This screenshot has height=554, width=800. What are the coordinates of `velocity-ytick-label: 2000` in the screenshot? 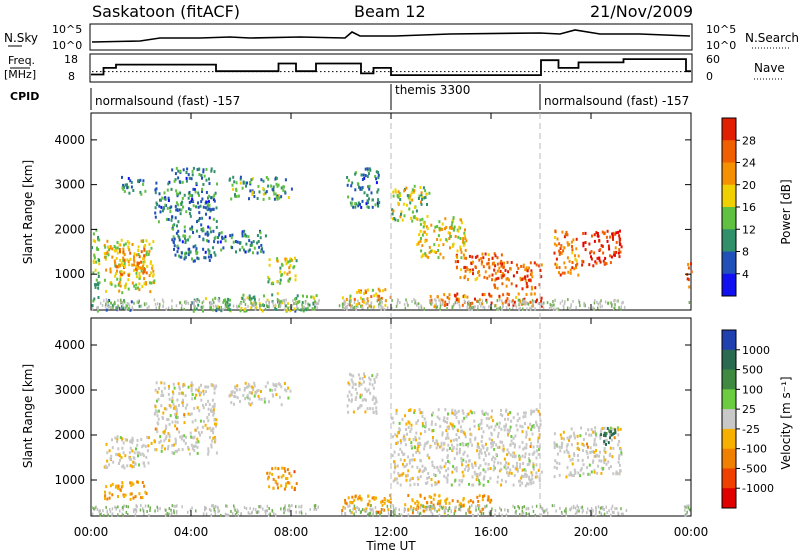 It's located at (69, 435).